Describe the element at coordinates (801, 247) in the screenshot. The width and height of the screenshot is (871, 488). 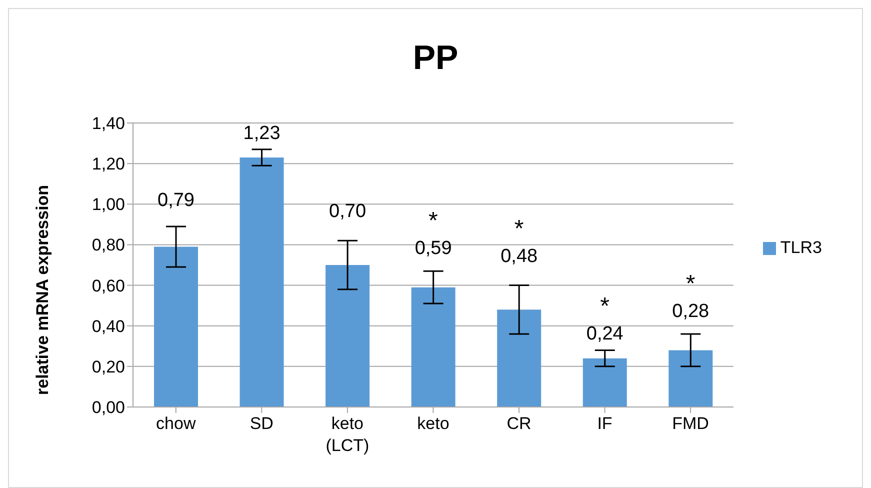
I see `legend-label: TLR3` at that location.